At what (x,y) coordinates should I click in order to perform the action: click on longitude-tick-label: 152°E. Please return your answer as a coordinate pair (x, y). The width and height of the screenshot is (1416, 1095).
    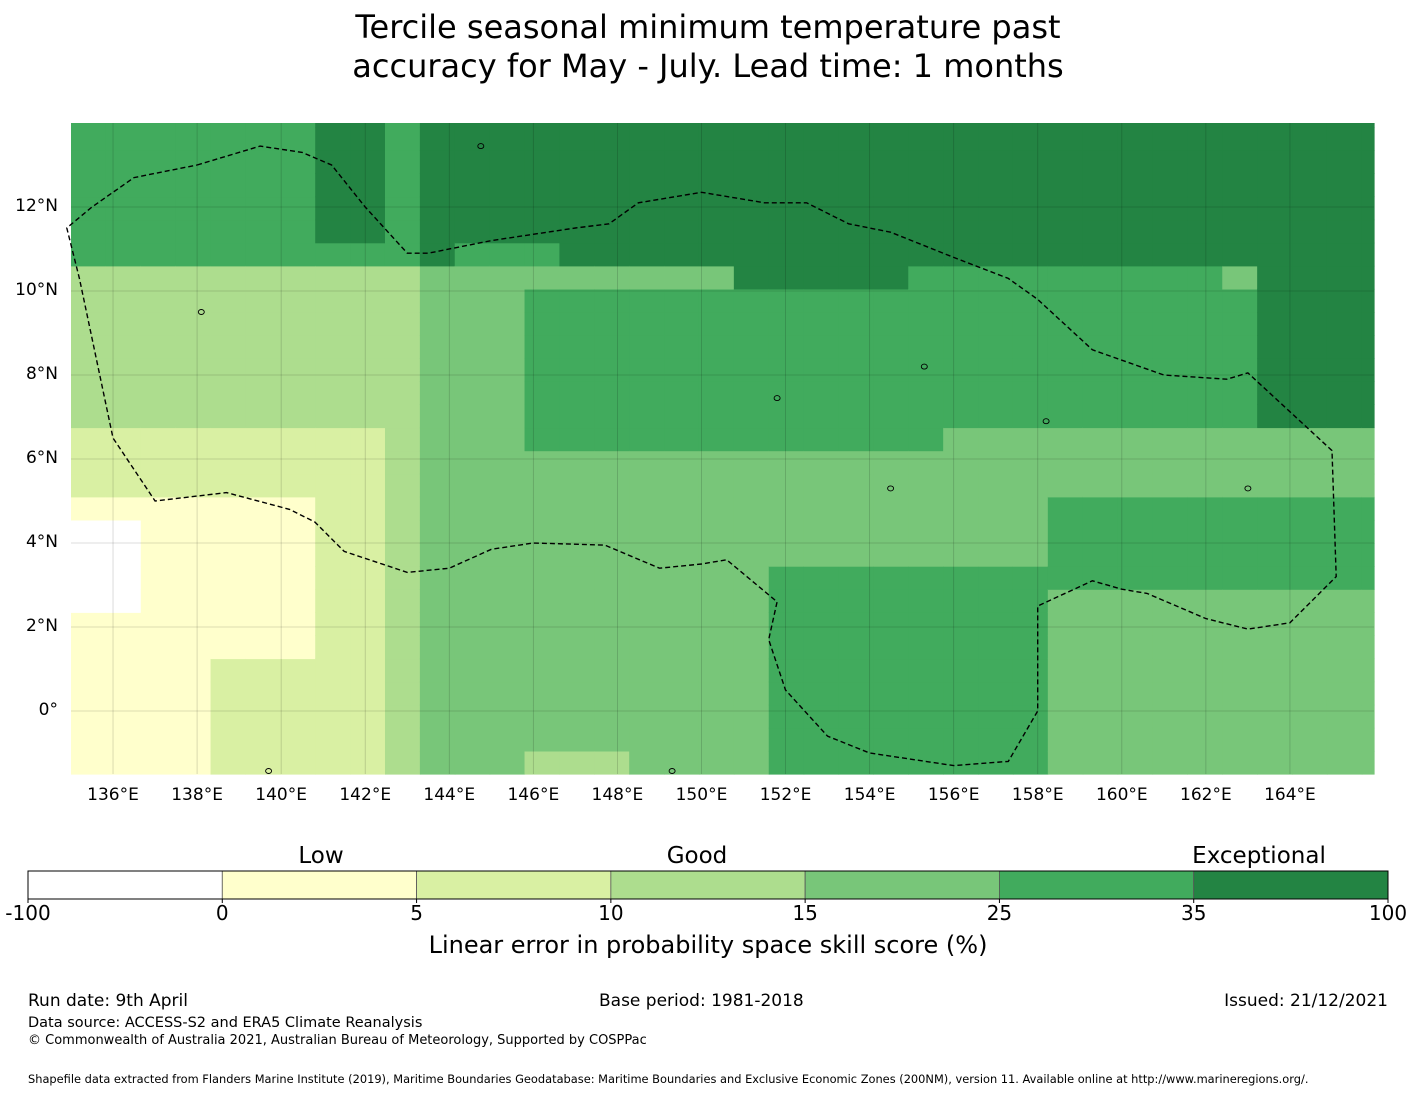
    Looking at the image, I should click on (785, 795).